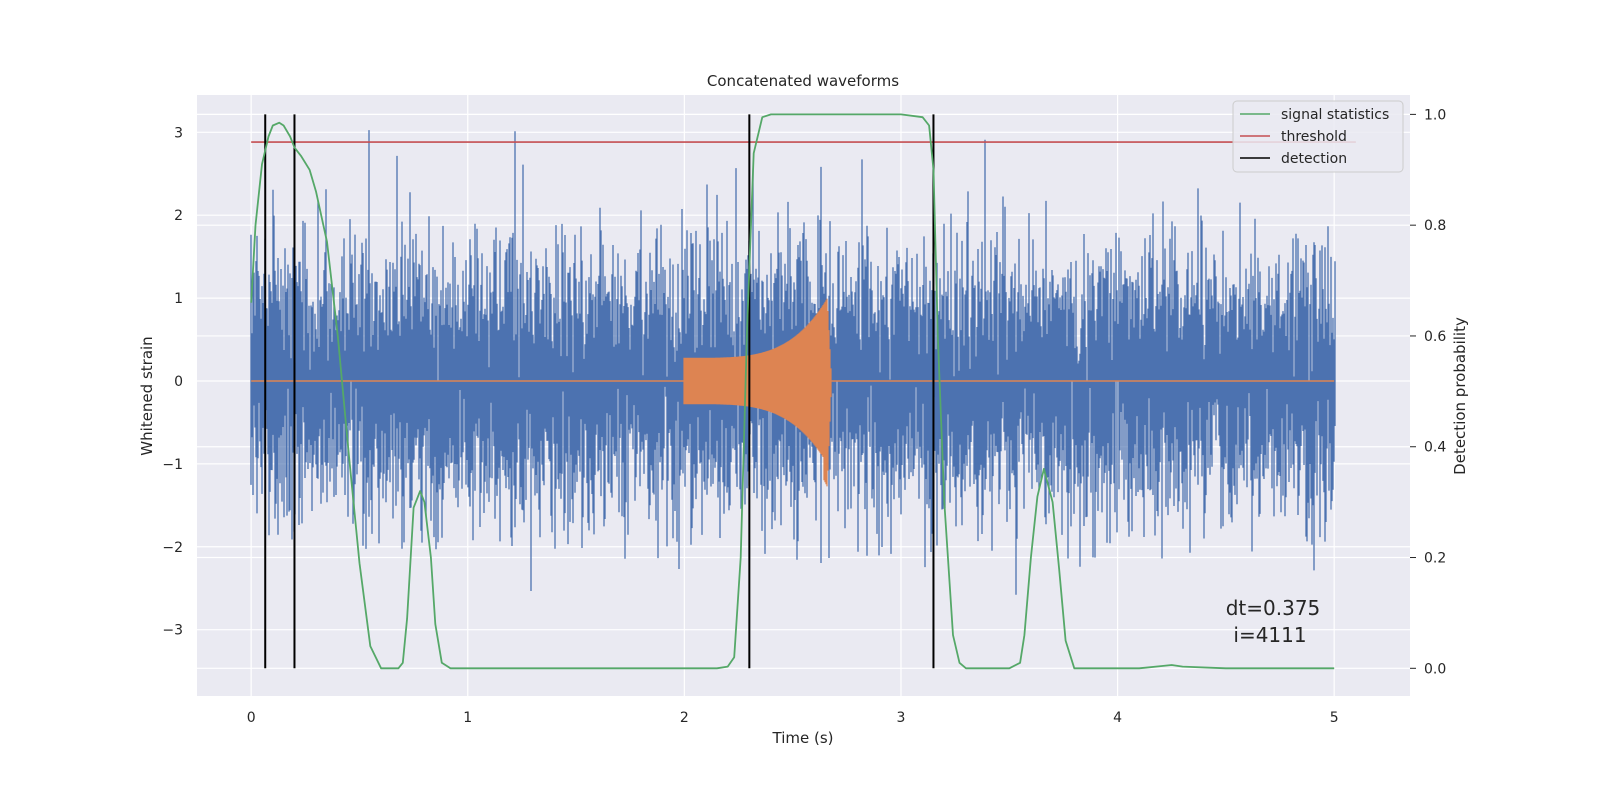 The height and width of the screenshot is (804, 1600). What do you see at coordinates (467, 718) in the screenshot?
I see `x-tick-label: 1` at bounding box center [467, 718].